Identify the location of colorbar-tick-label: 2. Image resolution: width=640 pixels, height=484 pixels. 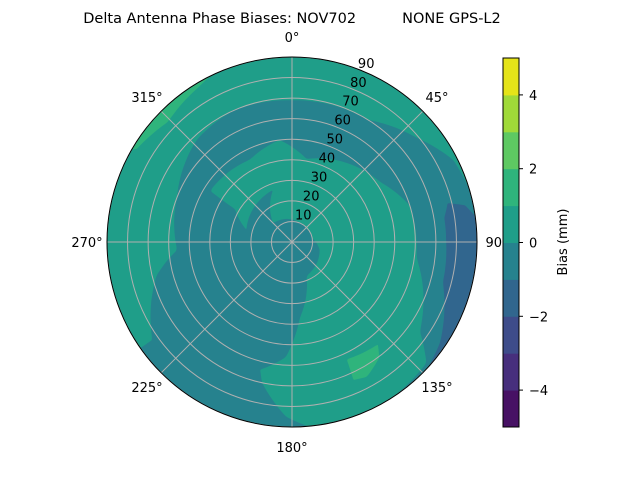
(533, 170).